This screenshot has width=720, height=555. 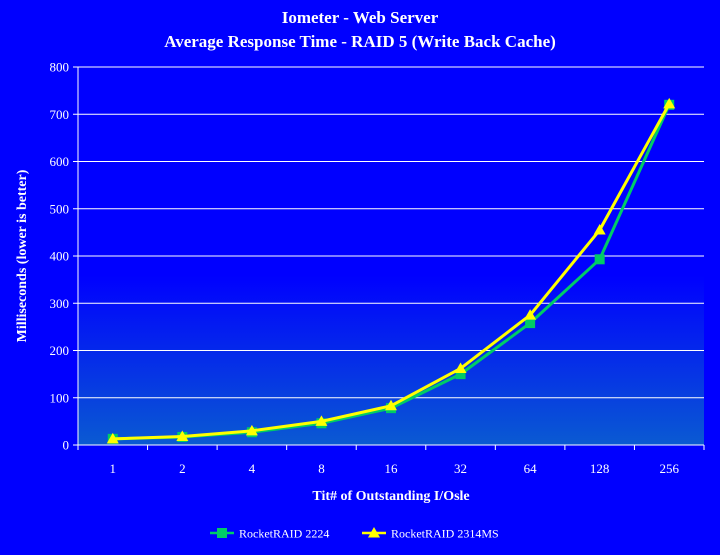 I want to click on x-tick-label: 8, so click(x=321, y=468).